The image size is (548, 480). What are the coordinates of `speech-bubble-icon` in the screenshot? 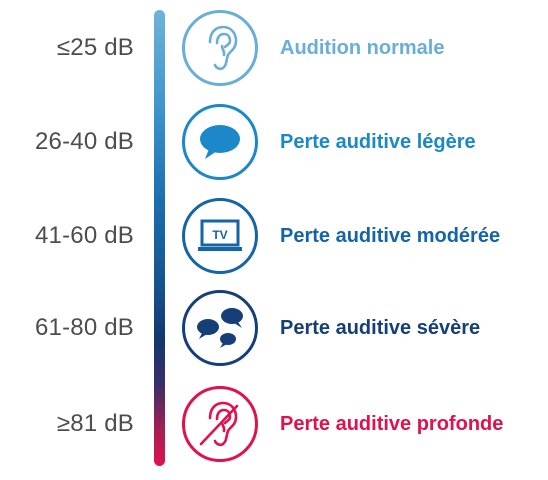 It's located at (220, 142).